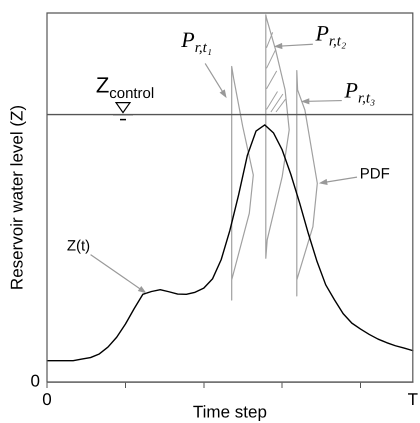 Image resolution: width=420 pixels, height=423 pixels. I want to click on y-axis-title: Reservoir water level (Z), so click(17, 197).